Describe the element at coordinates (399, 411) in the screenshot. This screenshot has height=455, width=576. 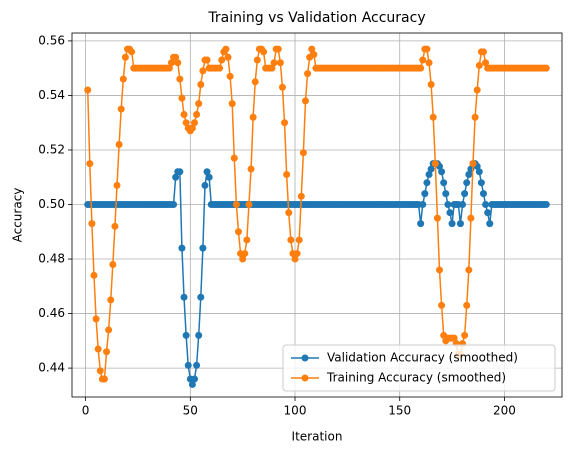
I see `x-tick-label: 150` at that location.